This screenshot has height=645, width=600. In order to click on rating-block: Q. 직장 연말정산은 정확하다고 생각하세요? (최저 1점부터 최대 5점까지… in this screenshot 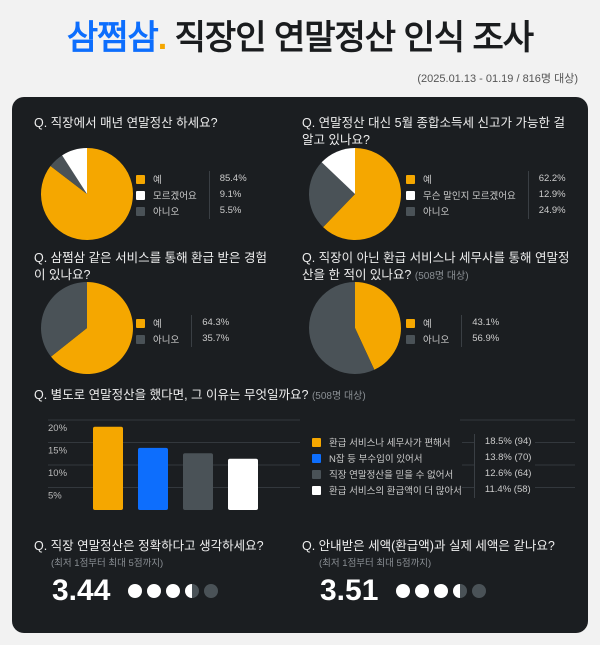, I will do `click(167, 573)`.